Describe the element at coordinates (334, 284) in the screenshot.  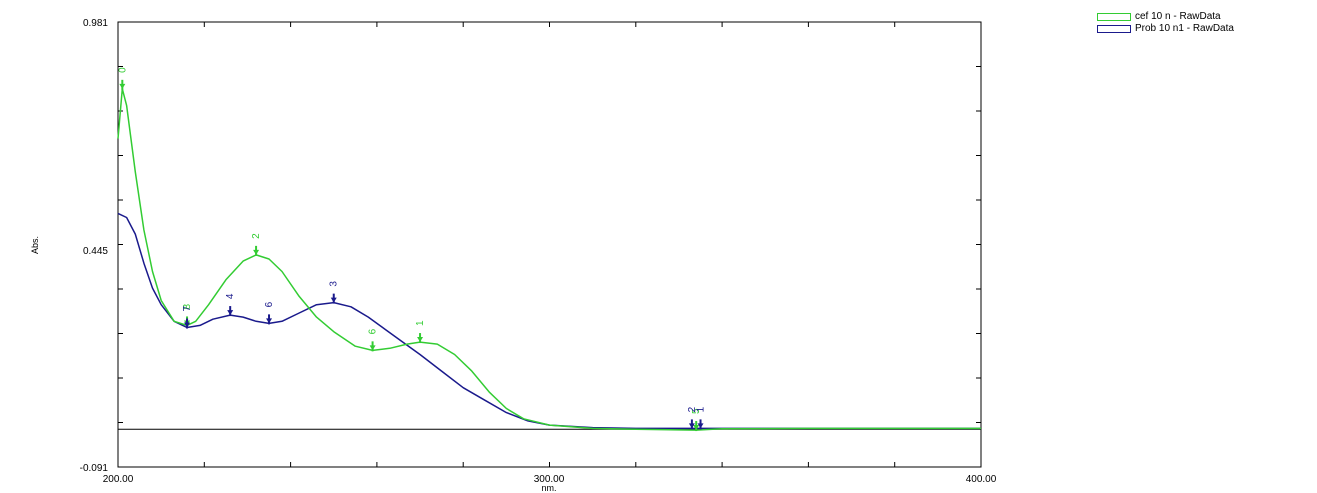
I see `peak-label: 3` at that location.